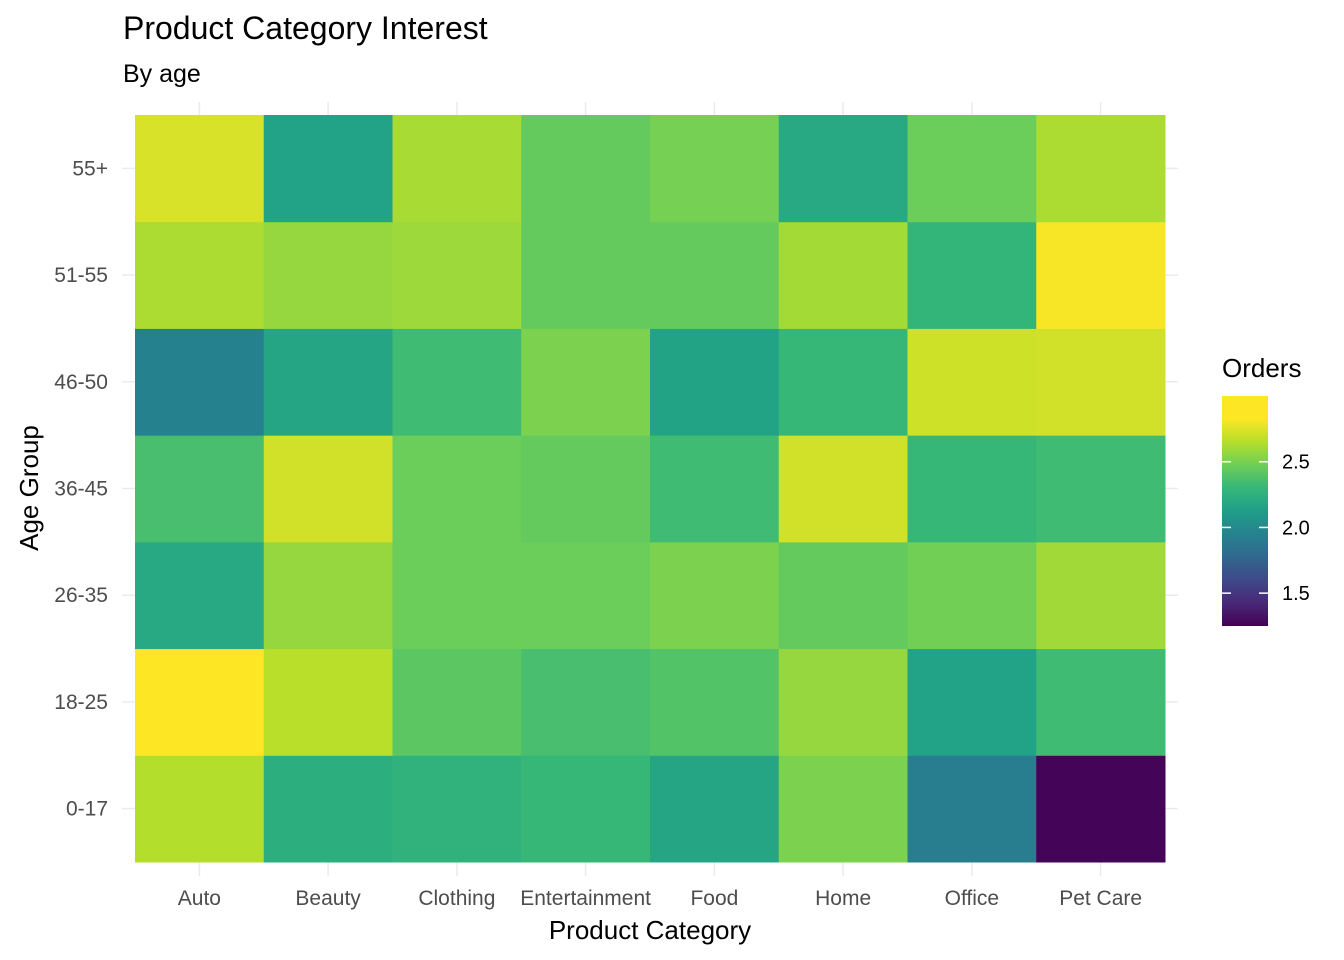  What do you see at coordinates (586, 275) in the screenshot?
I see `heatmap-cell-51-55-entertainment` at bounding box center [586, 275].